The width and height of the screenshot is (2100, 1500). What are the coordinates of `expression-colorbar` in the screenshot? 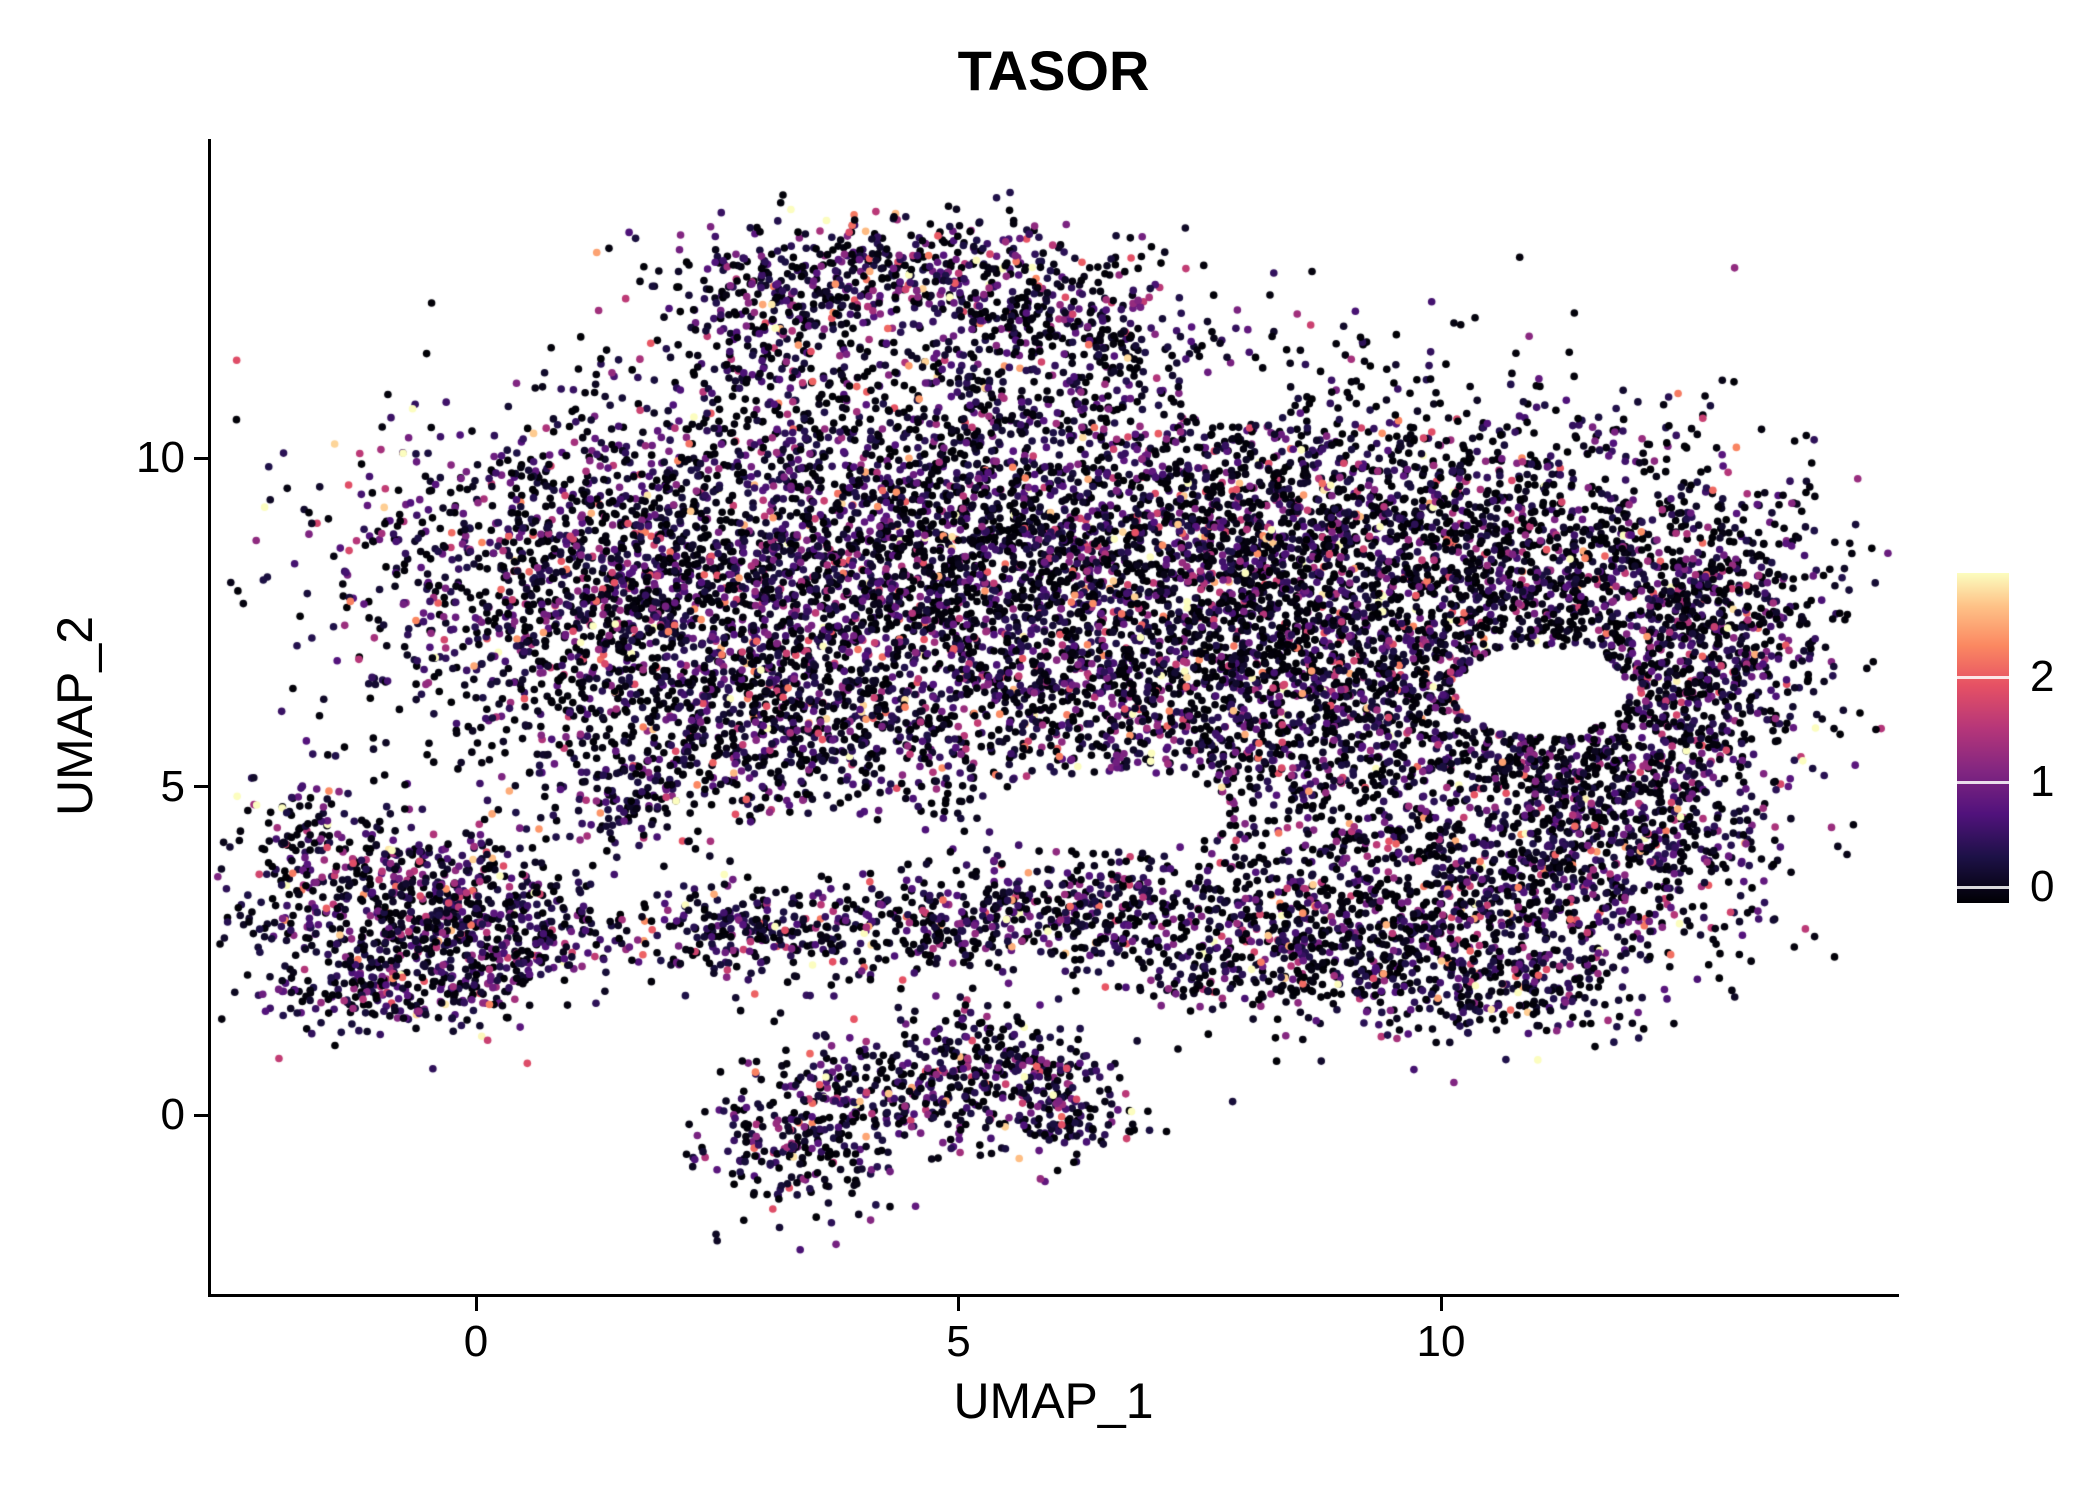 It's located at (1983, 738).